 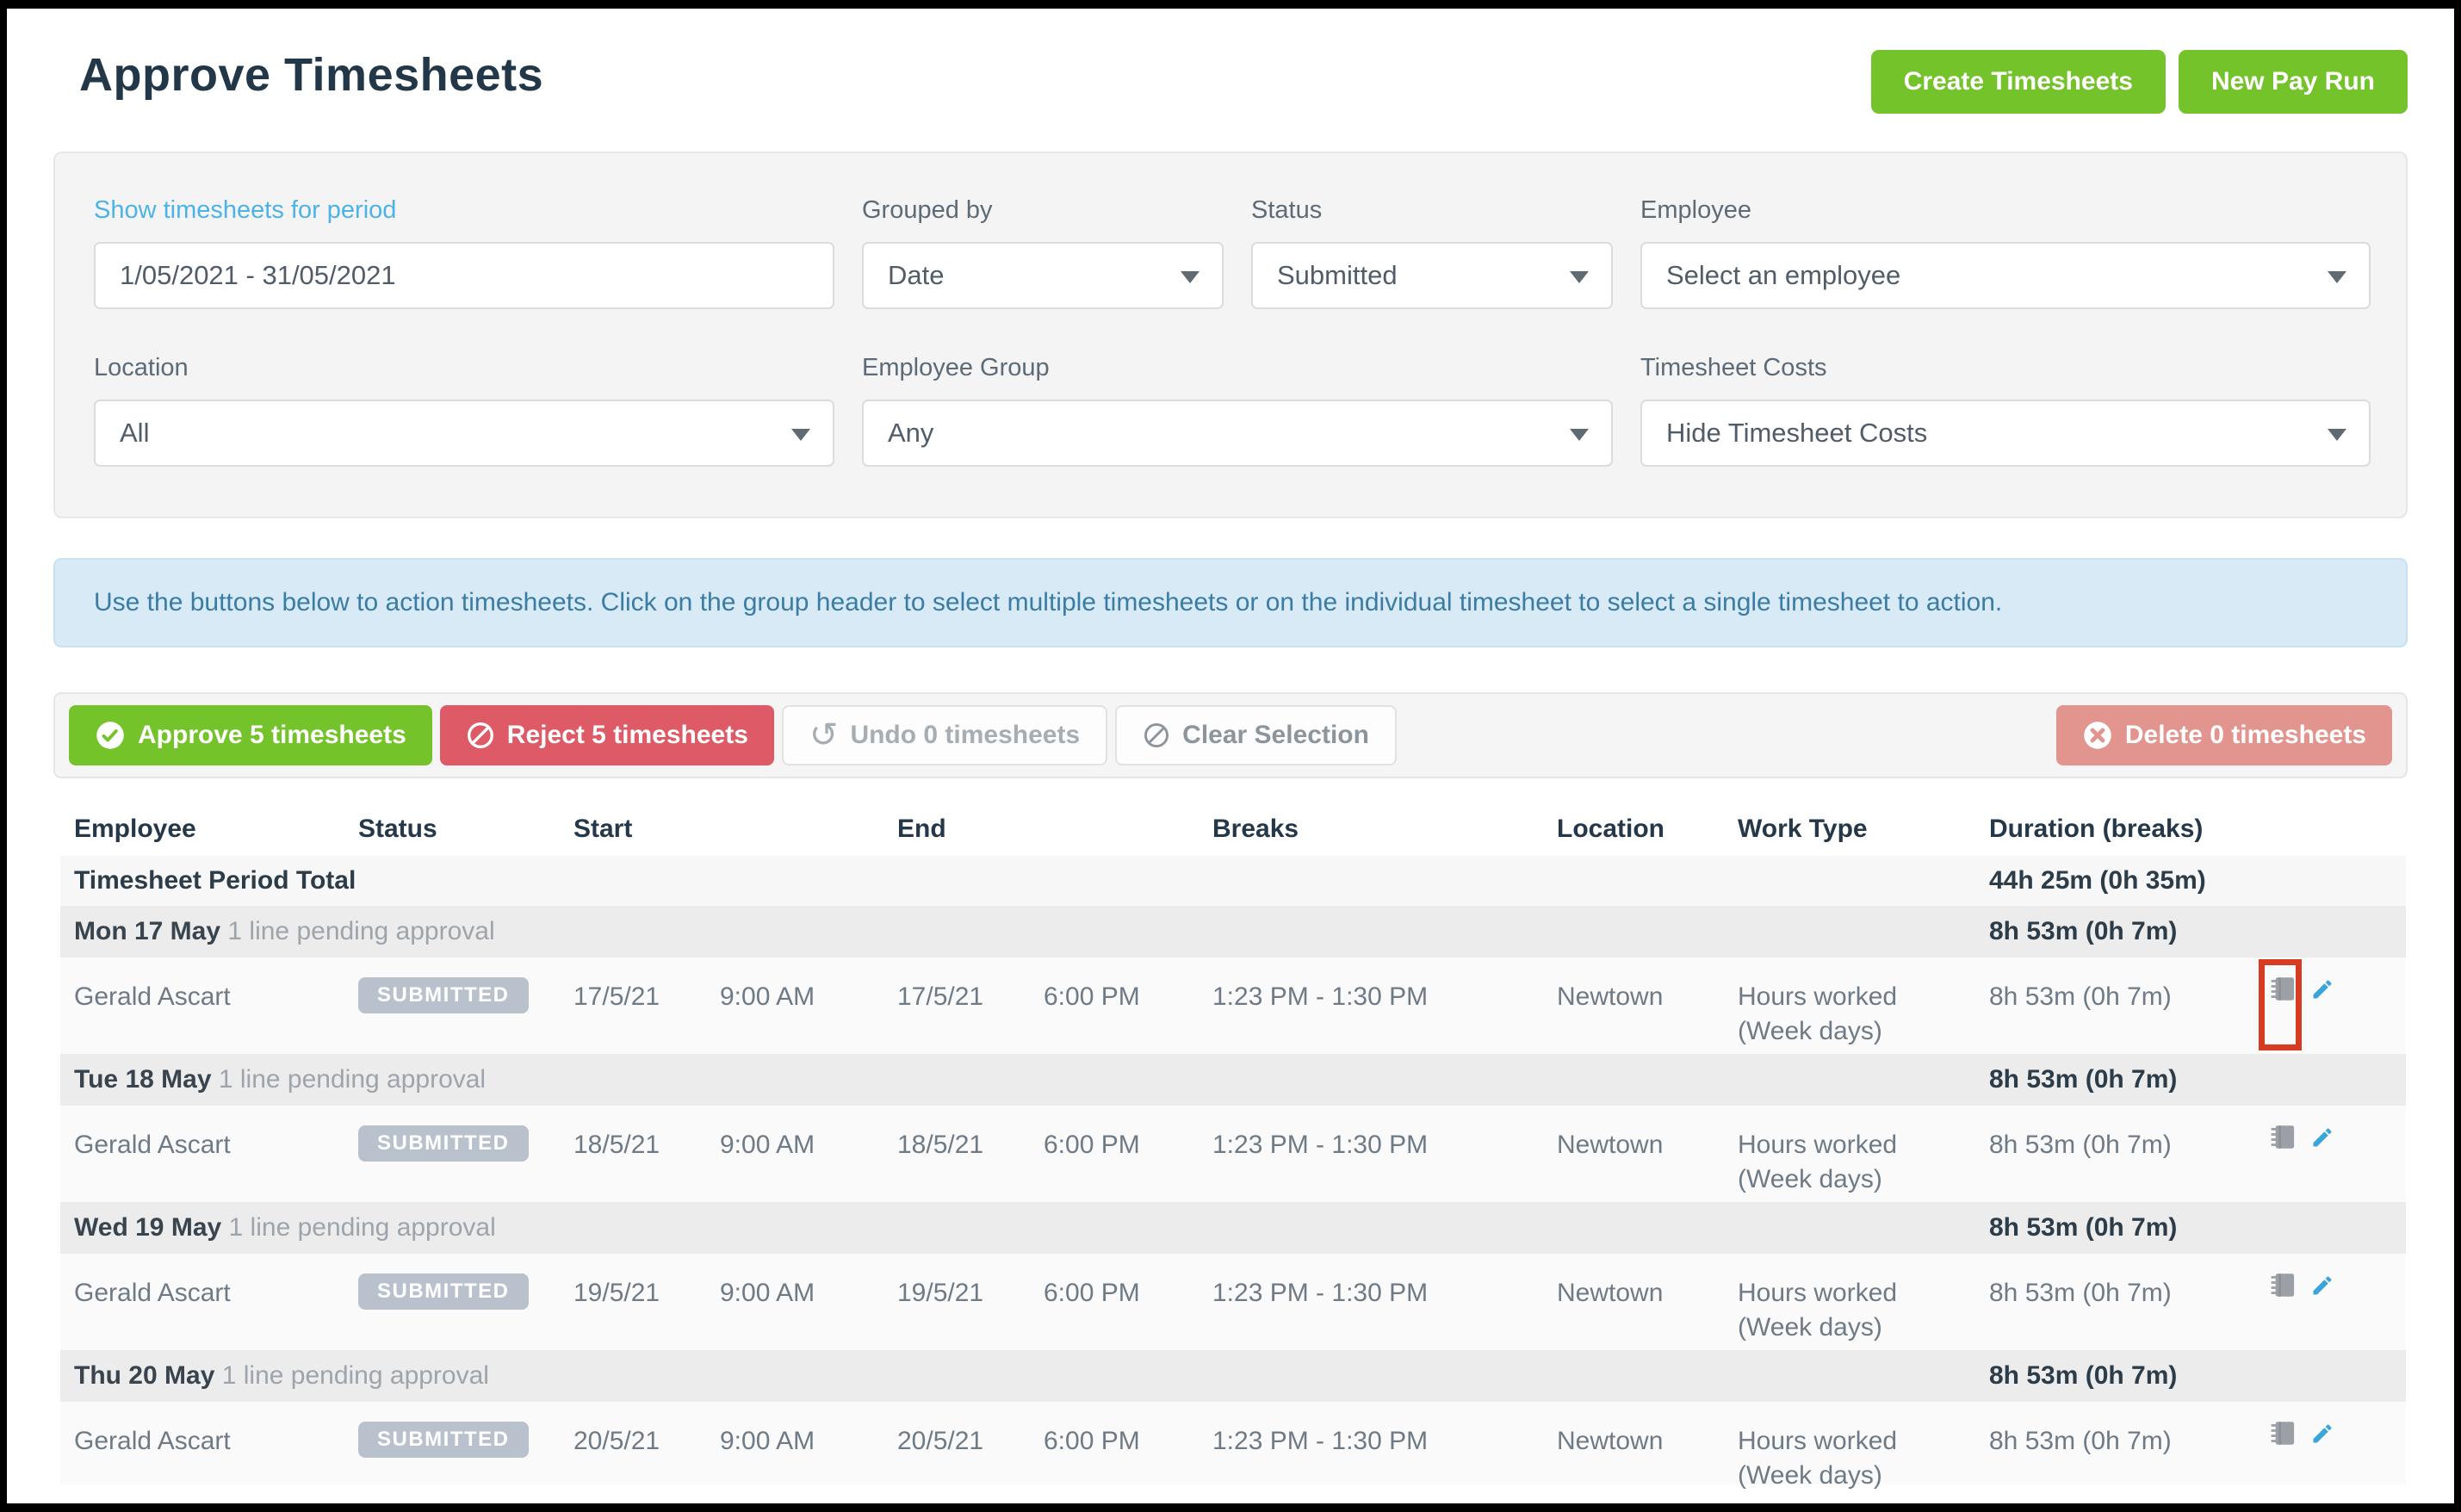 I want to click on filter-location: Location All, so click(x=464, y=411).